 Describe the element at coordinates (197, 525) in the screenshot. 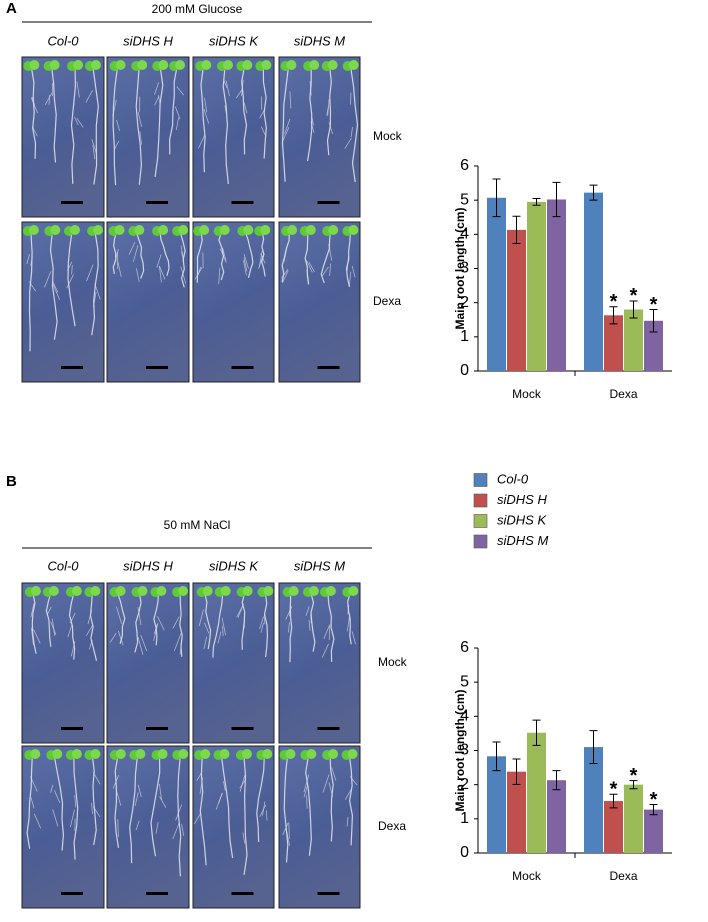

I see `treatment-title: 50 mM NaCl` at that location.